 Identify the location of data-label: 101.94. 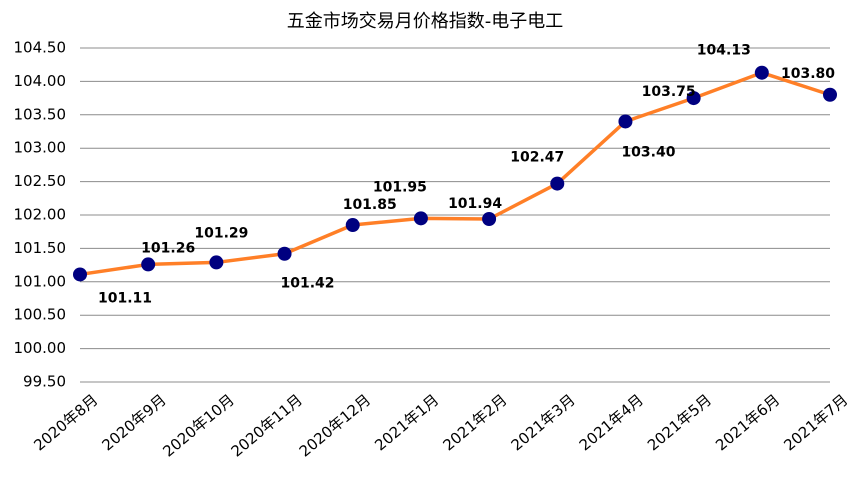
(475, 204).